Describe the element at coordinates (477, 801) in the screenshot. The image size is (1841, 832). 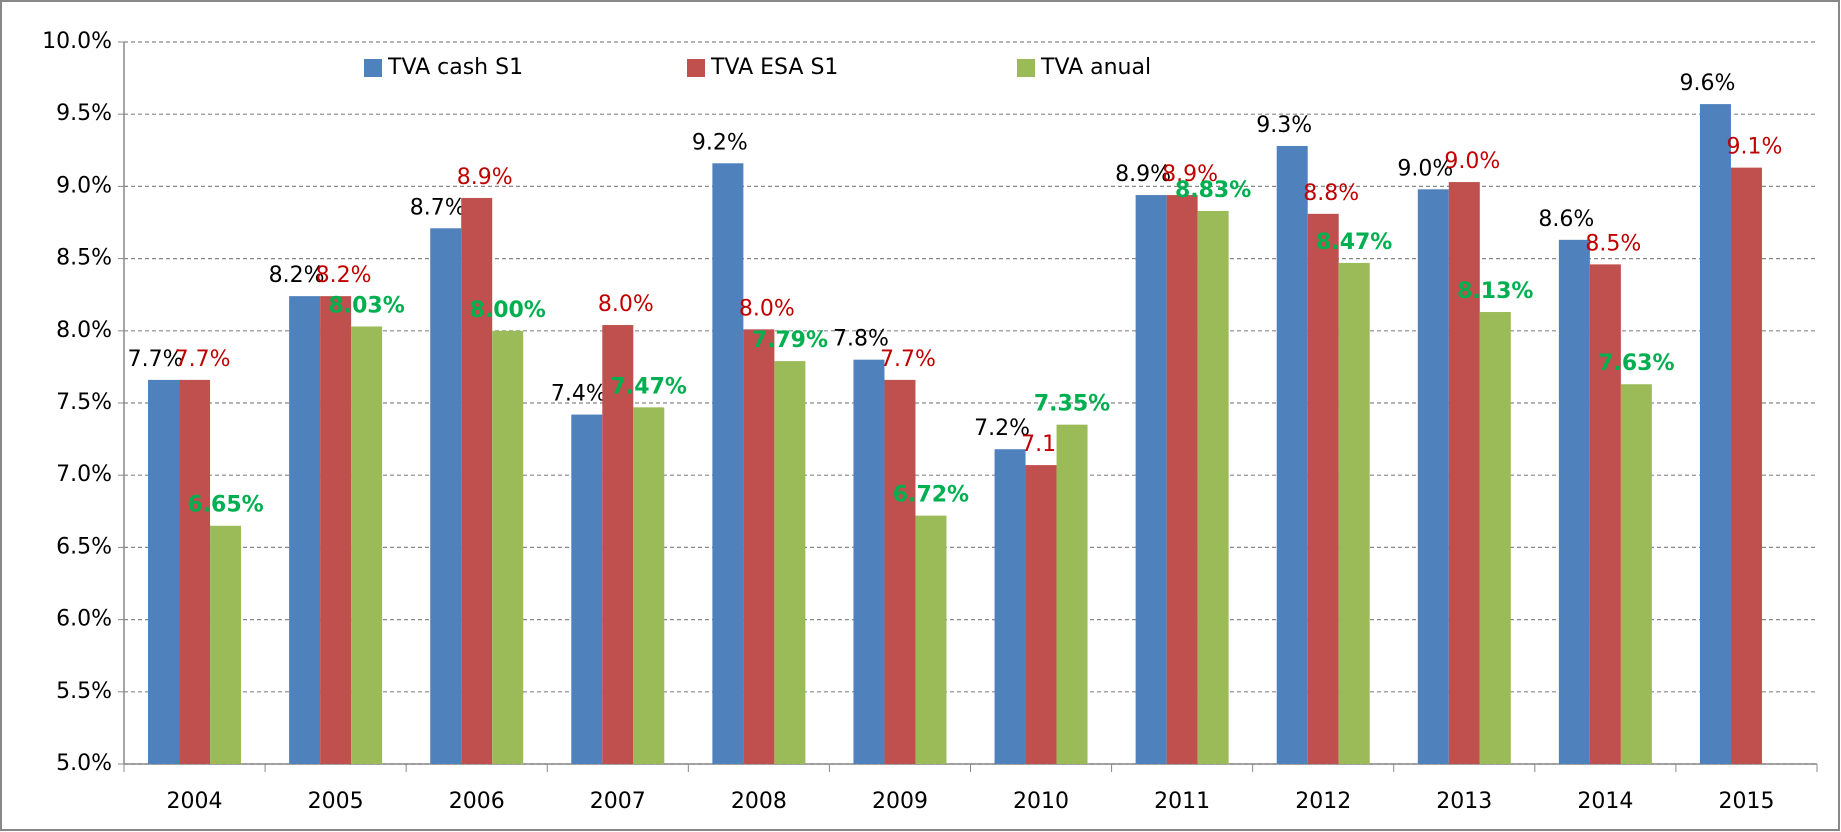
I see `x-tick-label: 2006` at that location.